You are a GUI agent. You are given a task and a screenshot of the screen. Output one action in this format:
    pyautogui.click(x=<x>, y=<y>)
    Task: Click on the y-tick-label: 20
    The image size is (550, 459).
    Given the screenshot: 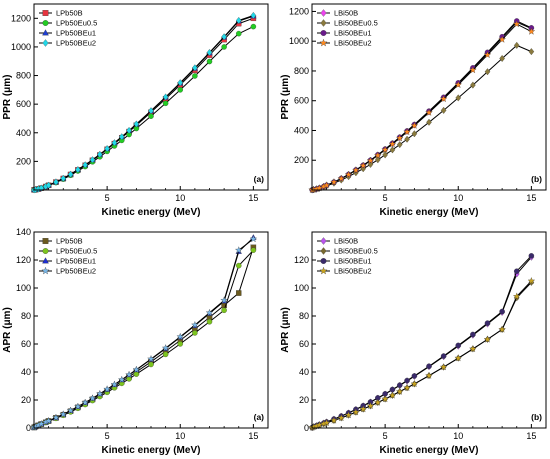 What is the action you would take?
    pyautogui.click(x=304, y=400)
    